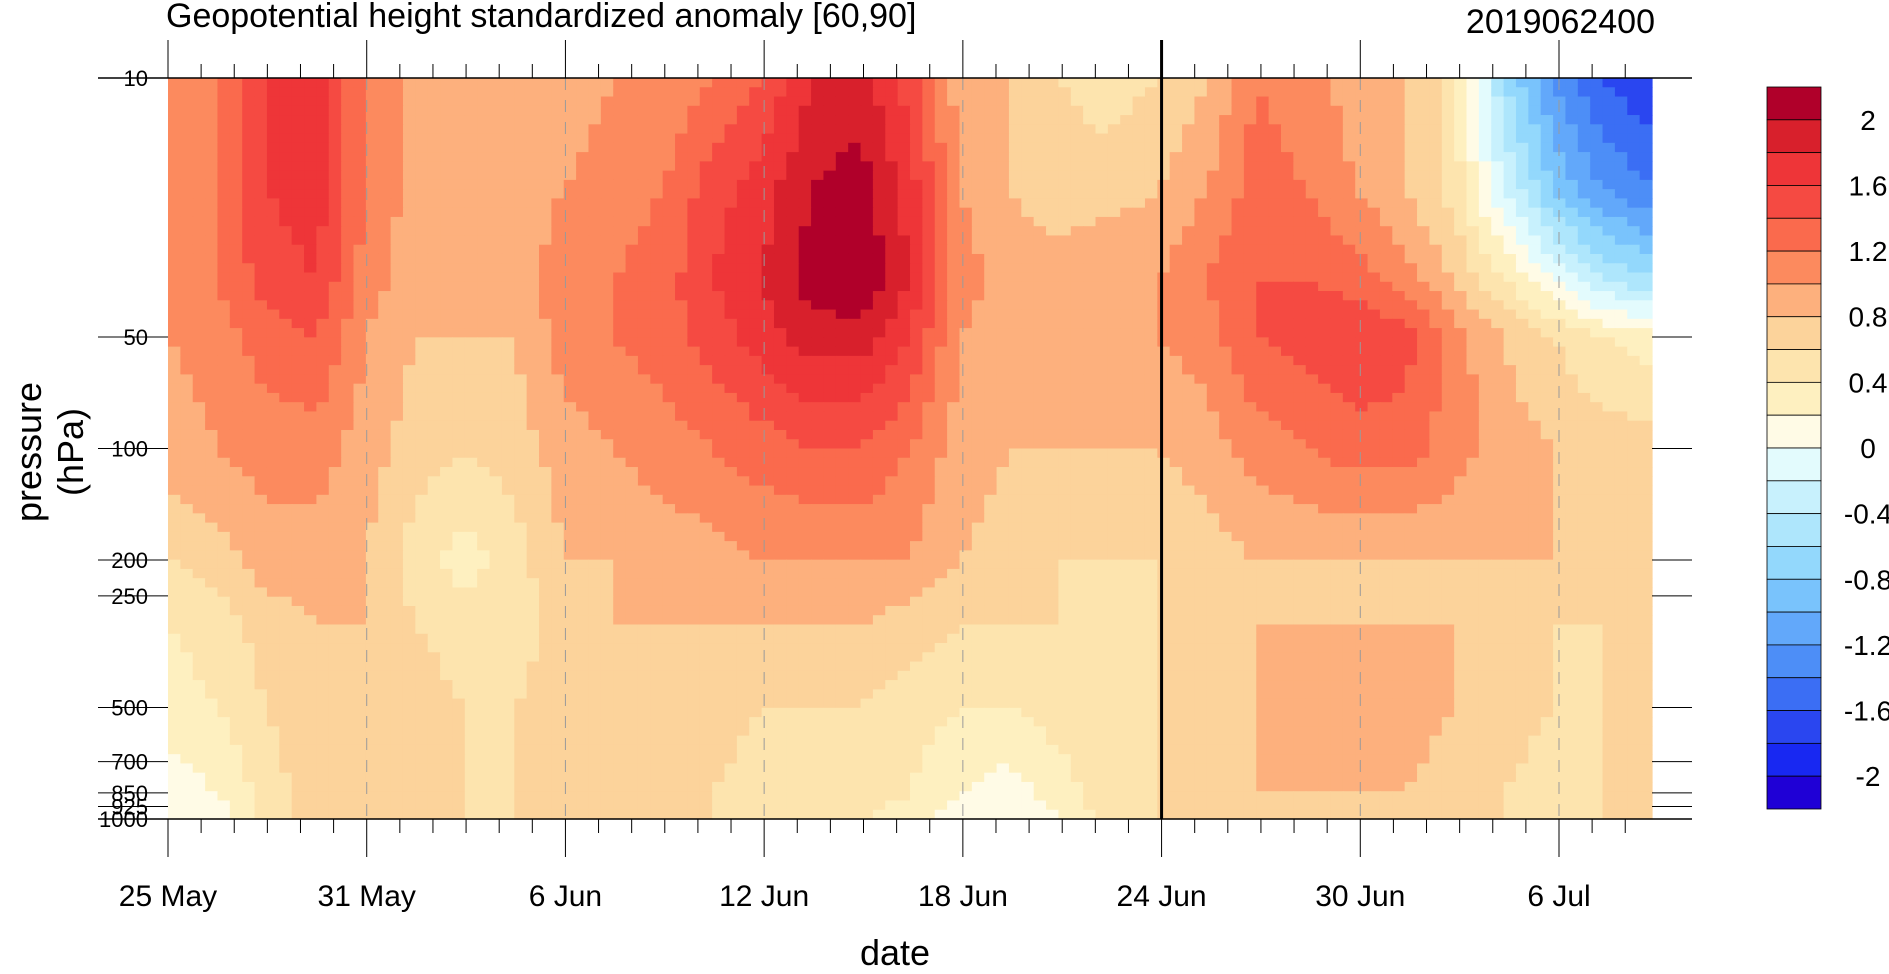 The height and width of the screenshot is (974, 1889). I want to click on colorbar-label: 1.2, so click(1868, 251).